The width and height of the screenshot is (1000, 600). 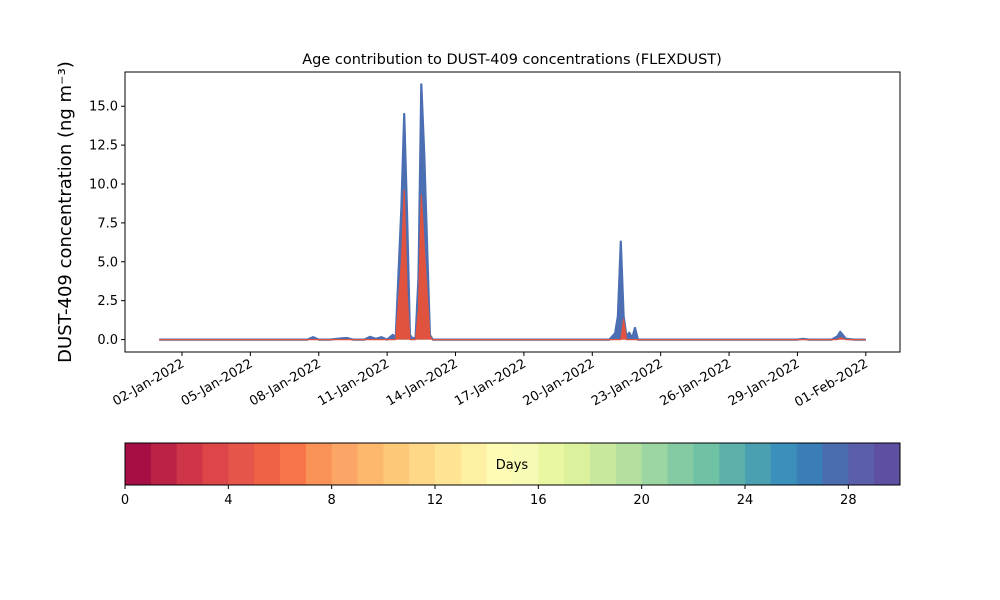 What do you see at coordinates (641, 500) in the screenshot?
I see `colorbar-tick-label: 20` at bounding box center [641, 500].